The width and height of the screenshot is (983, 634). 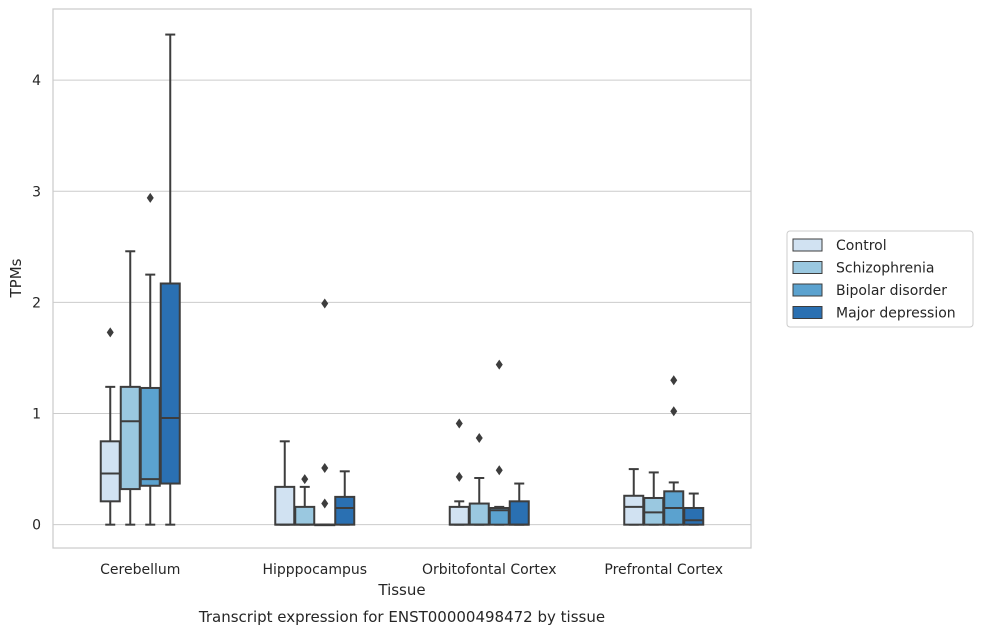 I want to click on y-tick-label: 1, so click(x=36, y=415).